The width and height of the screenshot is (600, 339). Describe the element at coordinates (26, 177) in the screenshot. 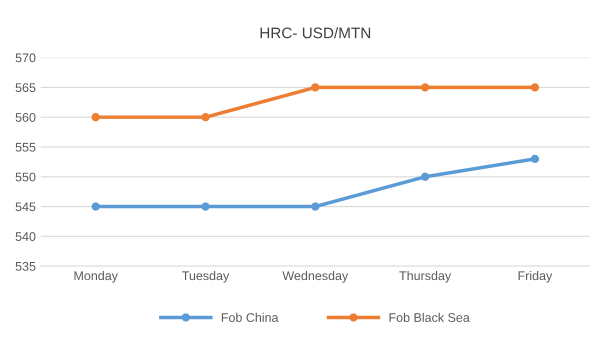

I see `y-tick-label: 550` at that location.